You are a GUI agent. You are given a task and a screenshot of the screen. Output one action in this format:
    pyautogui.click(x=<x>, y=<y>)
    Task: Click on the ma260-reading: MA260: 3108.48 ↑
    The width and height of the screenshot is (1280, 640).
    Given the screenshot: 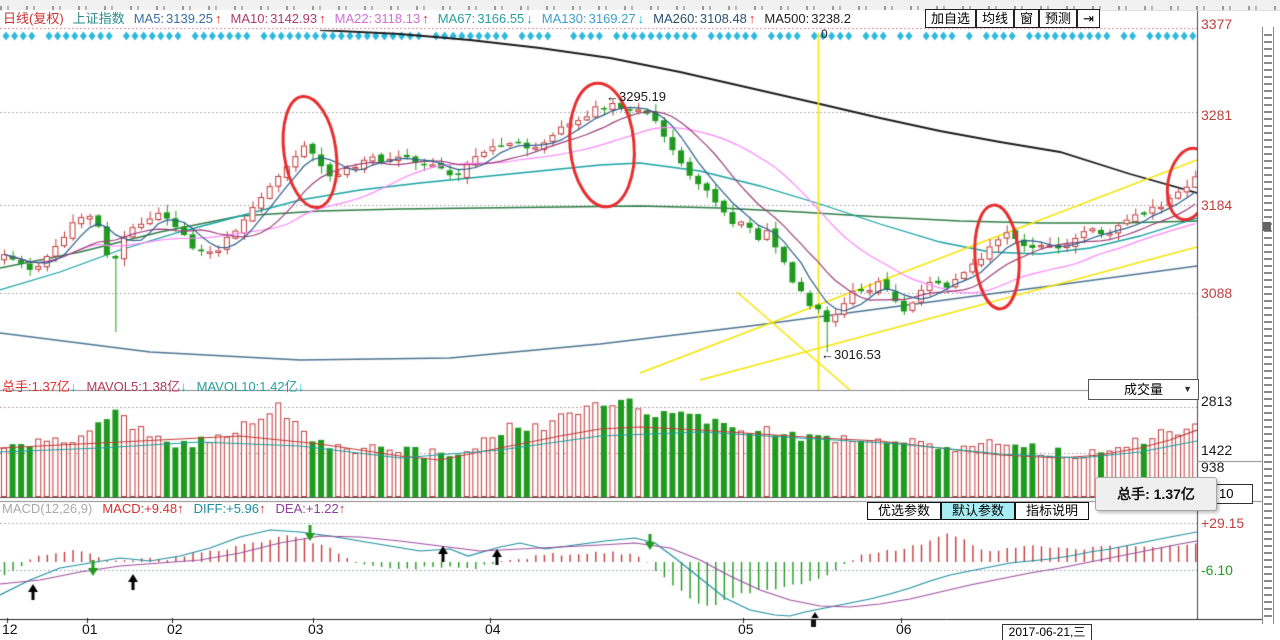 What is the action you would take?
    pyautogui.click(x=704, y=18)
    